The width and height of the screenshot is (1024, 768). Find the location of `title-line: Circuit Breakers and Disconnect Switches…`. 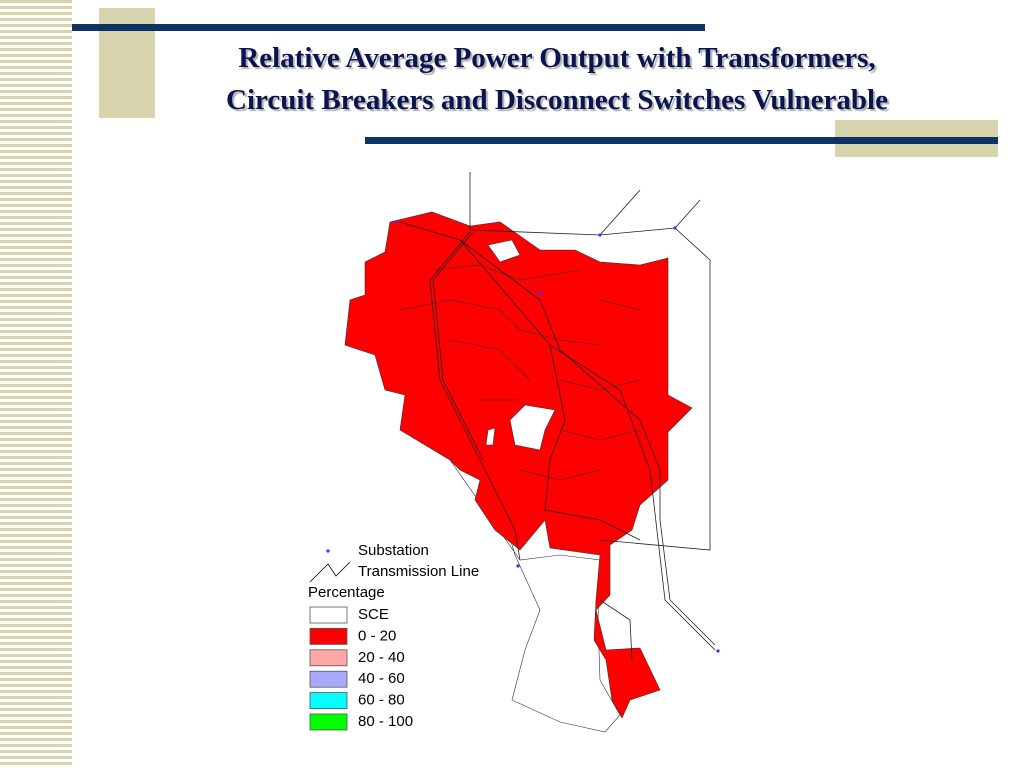

title-line: Circuit Breakers and Disconnect Switches… is located at coordinates (557, 100).